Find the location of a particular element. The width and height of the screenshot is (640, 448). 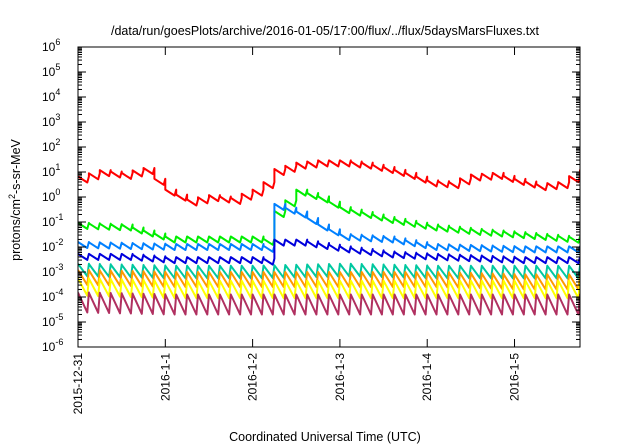

y-tick-label: 10¹ is located at coordinates (51, 170).